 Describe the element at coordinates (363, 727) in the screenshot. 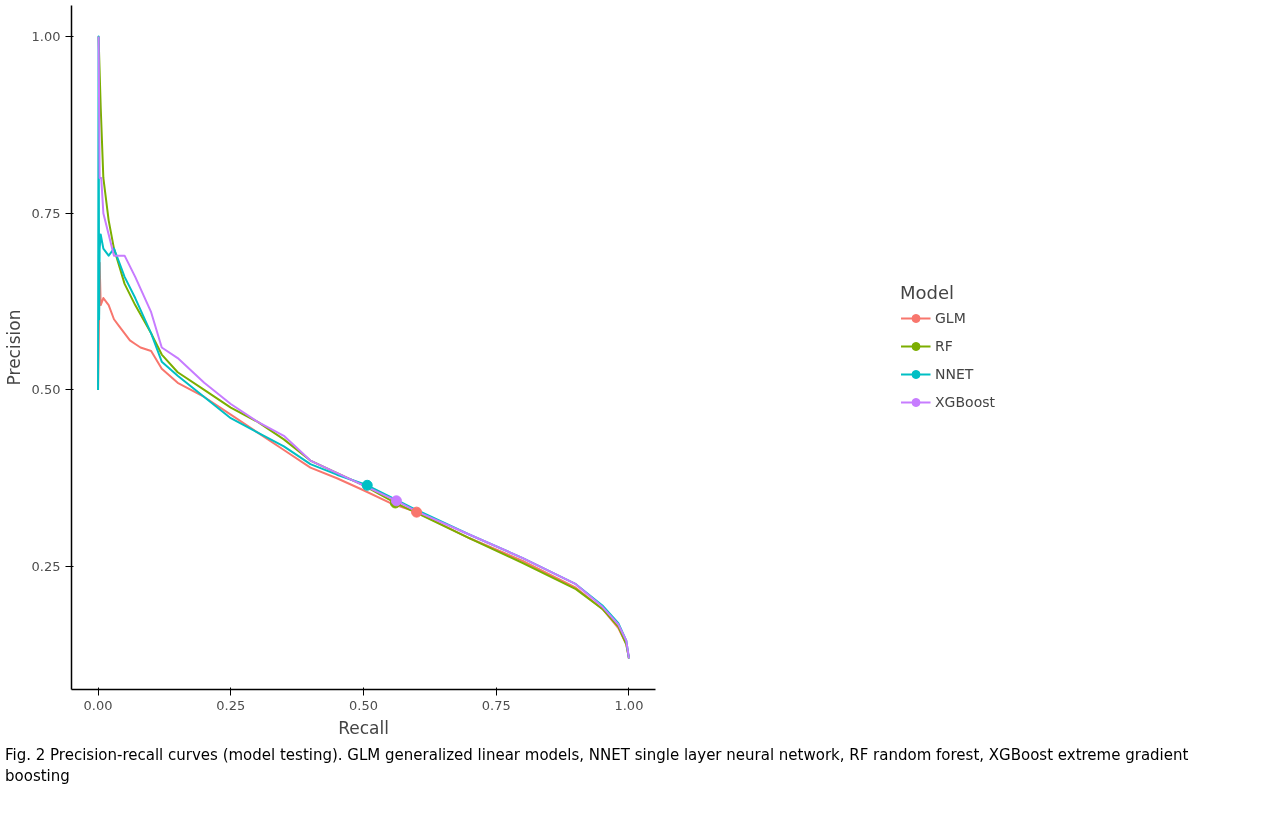

I see `x-axis-title: Recall` at that location.